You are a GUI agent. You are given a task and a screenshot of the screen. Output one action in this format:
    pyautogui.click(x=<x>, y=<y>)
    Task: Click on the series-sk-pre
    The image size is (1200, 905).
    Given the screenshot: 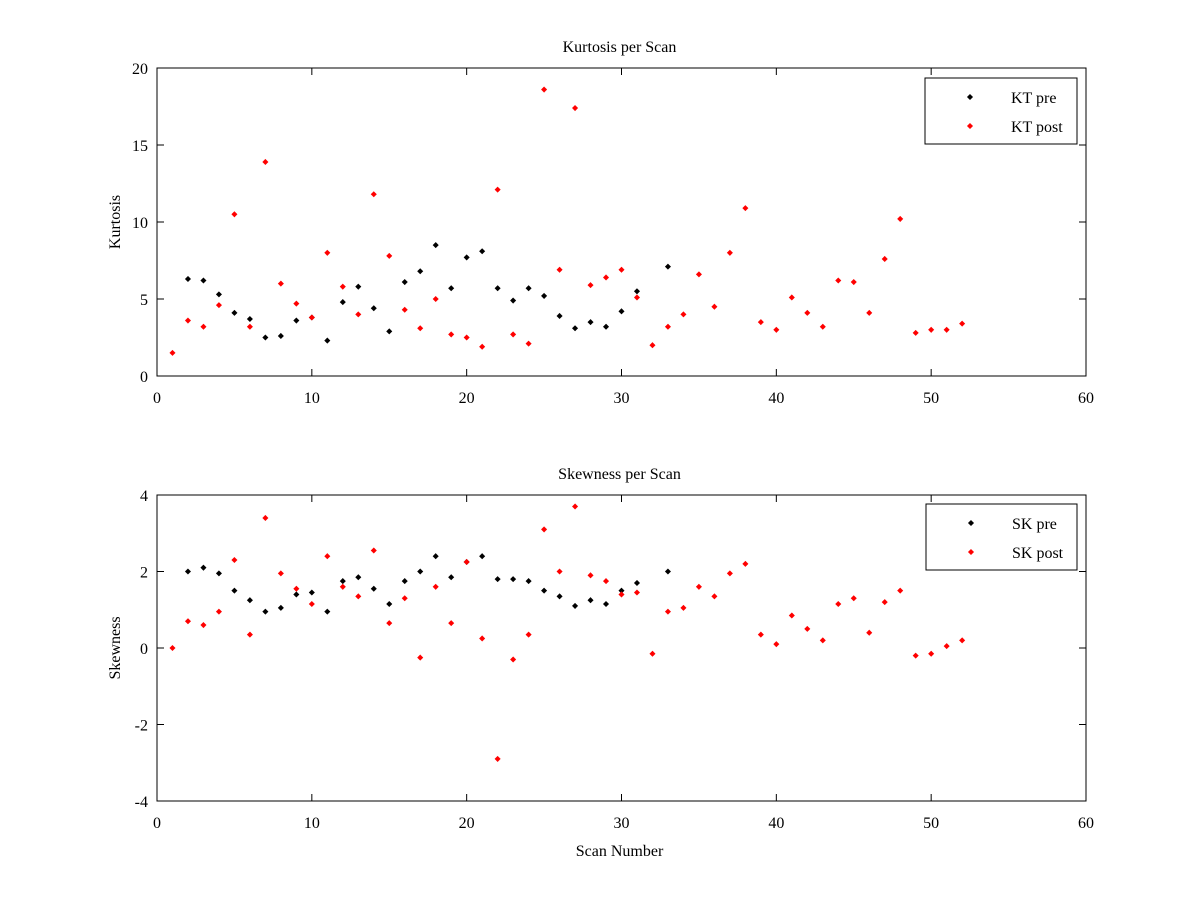 What is the action you would take?
    pyautogui.click(x=427, y=584)
    